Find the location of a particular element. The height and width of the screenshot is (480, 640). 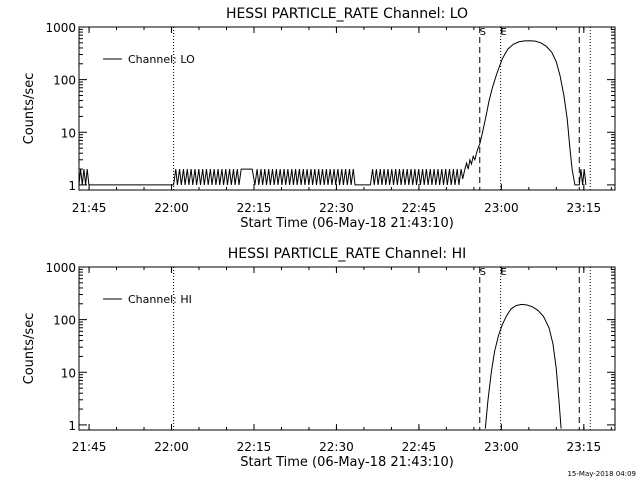

legend-label: Channel: HI is located at coordinates (160, 299).